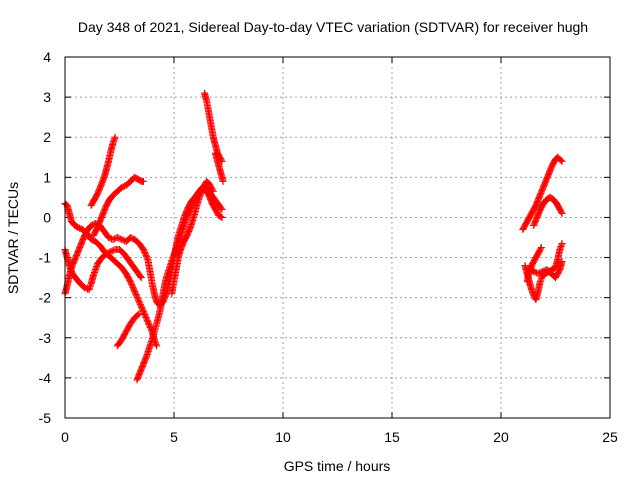  Describe the element at coordinates (283, 437) in the screenshot. I see `x-tick-label: 10` at that location.